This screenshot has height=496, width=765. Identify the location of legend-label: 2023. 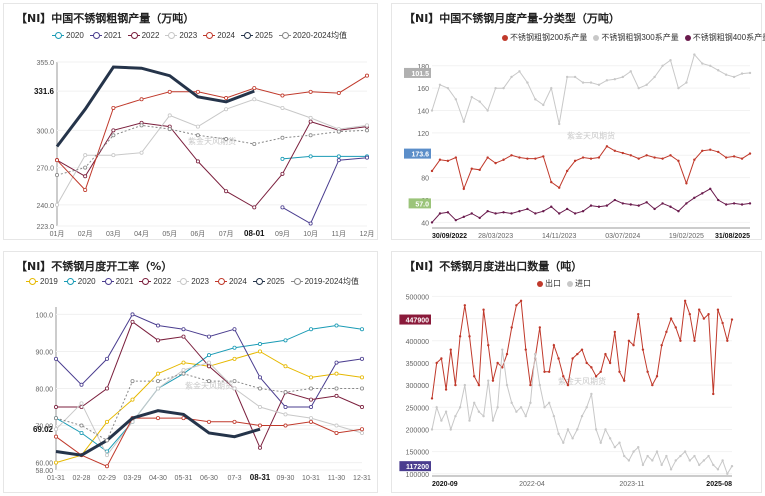
(188, 35).